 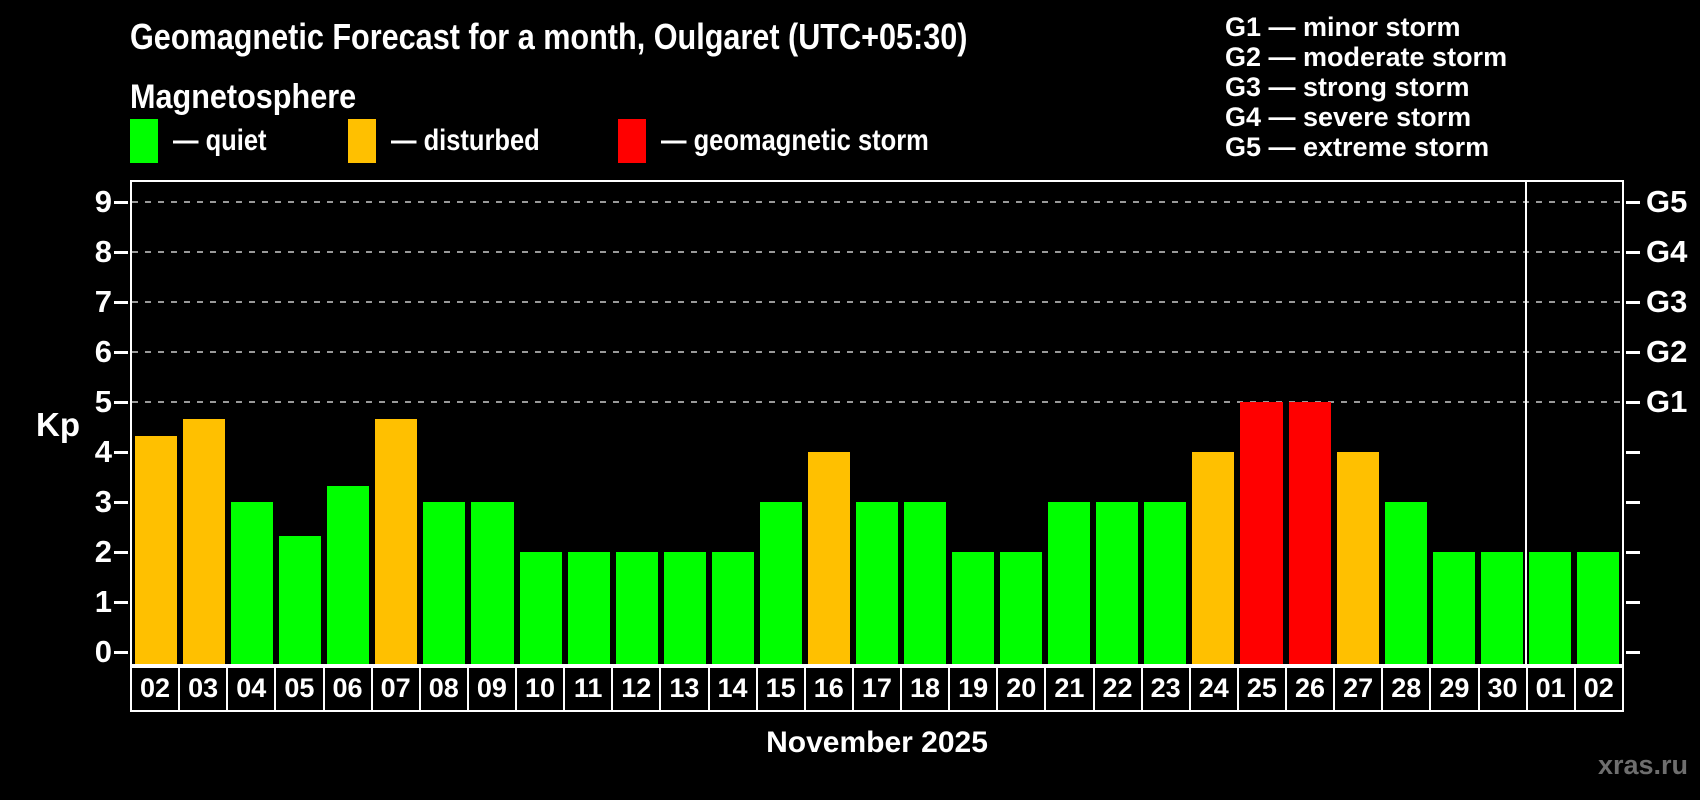 What do you see at coordinates (299, 689) in the screenshot?
I see `day-label-cell: 05` at bounding box center [299, 689].